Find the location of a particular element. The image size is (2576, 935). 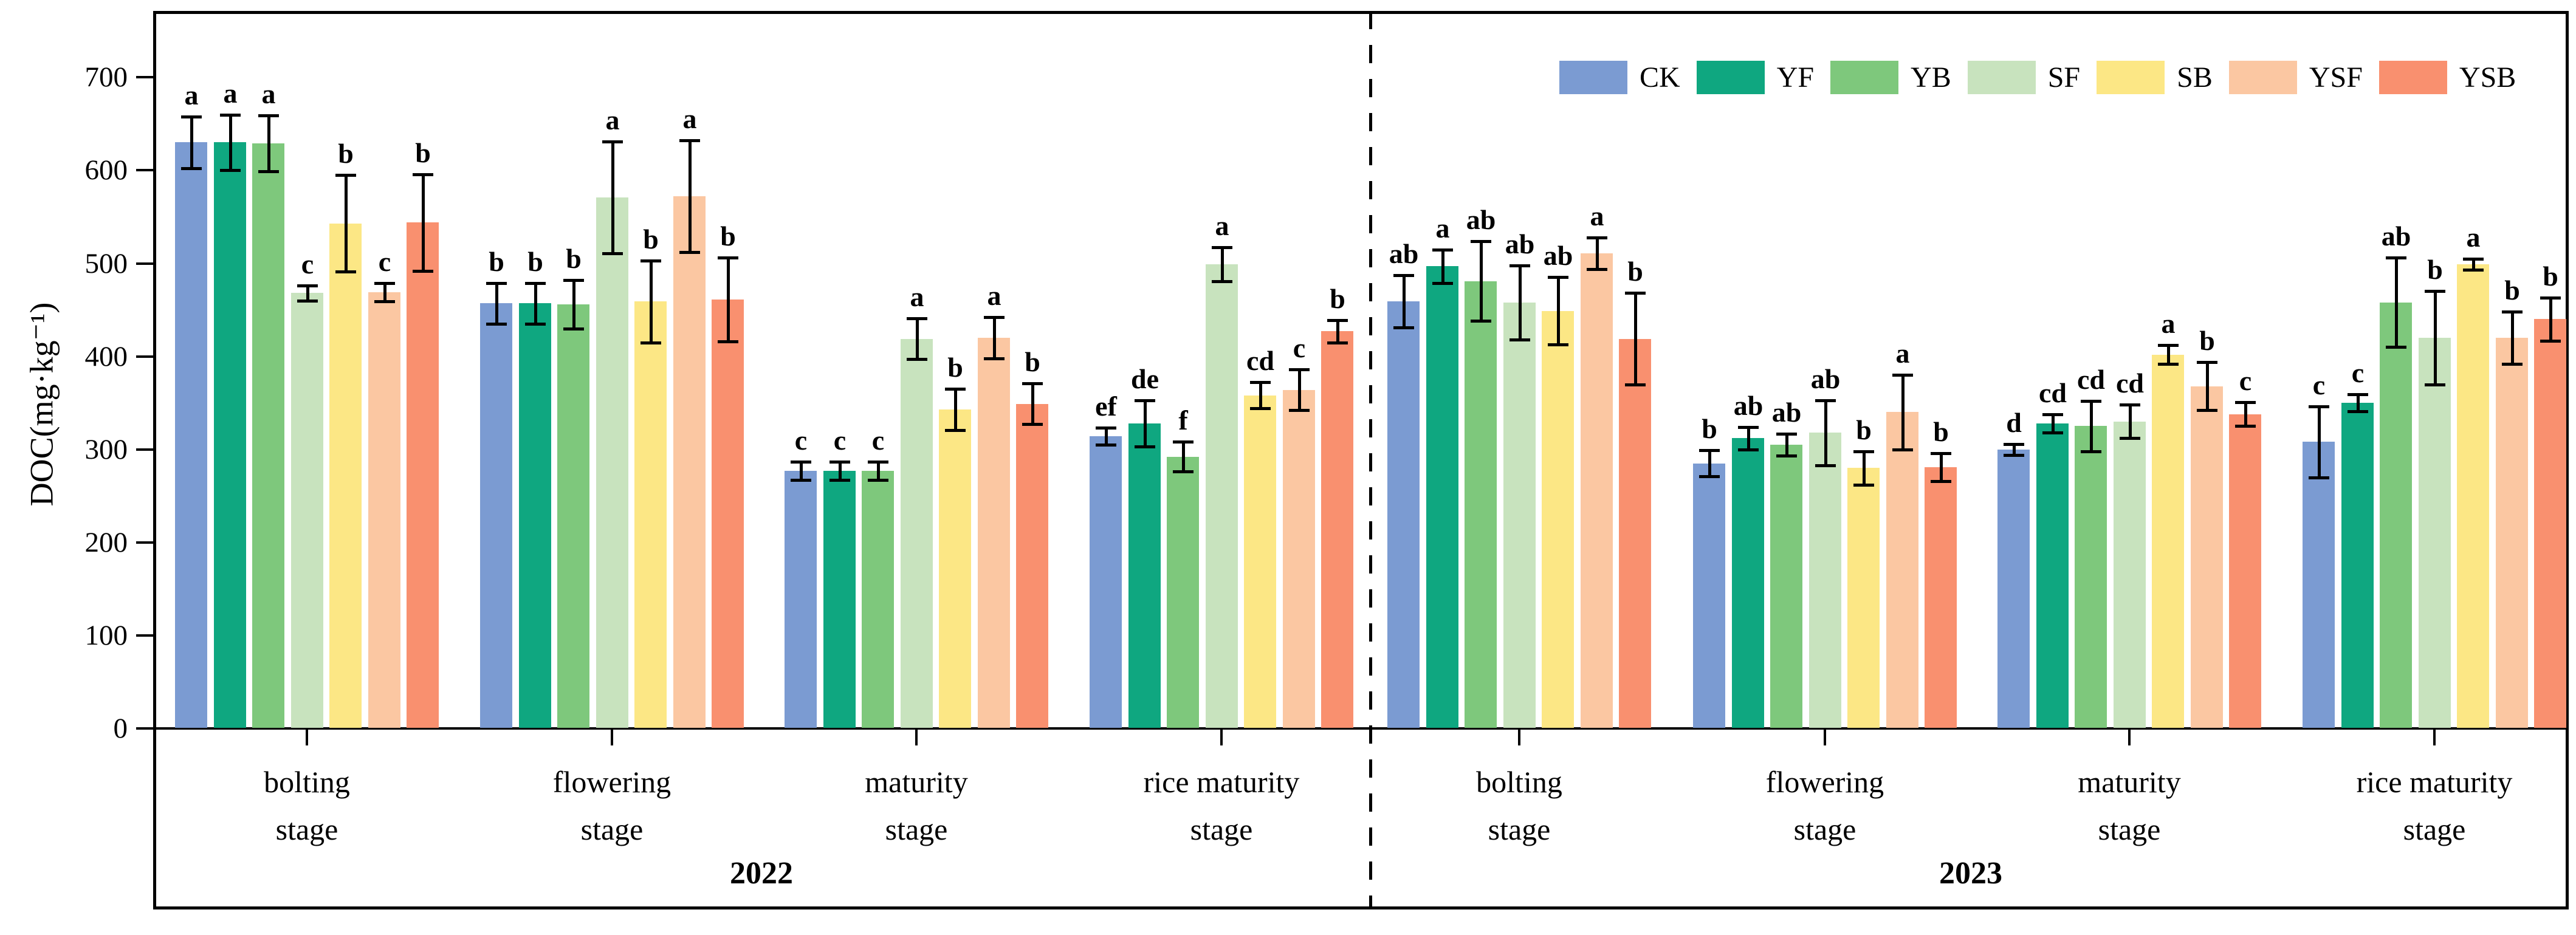

legend-label: SB is located at coordinates (2195, 77).